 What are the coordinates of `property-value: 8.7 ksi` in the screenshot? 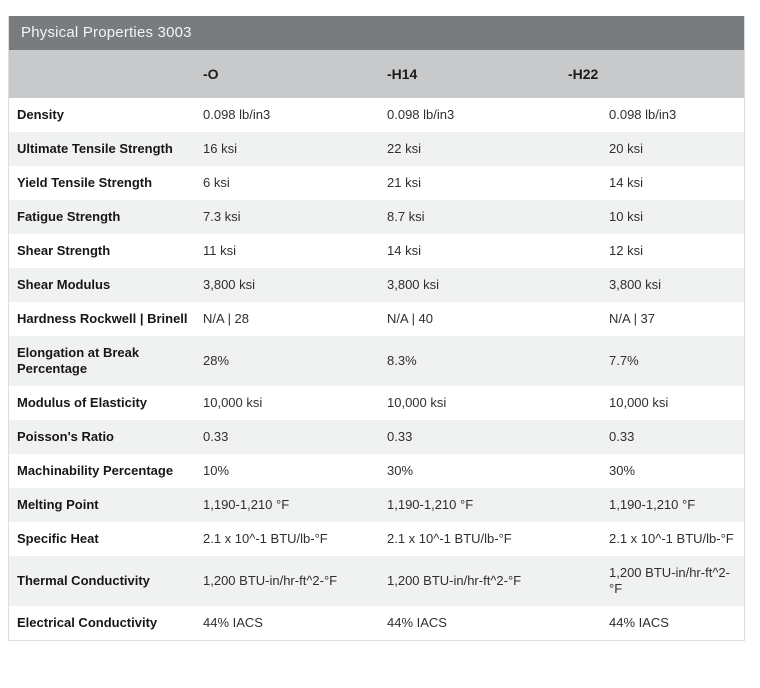 It's located at (406, 216).